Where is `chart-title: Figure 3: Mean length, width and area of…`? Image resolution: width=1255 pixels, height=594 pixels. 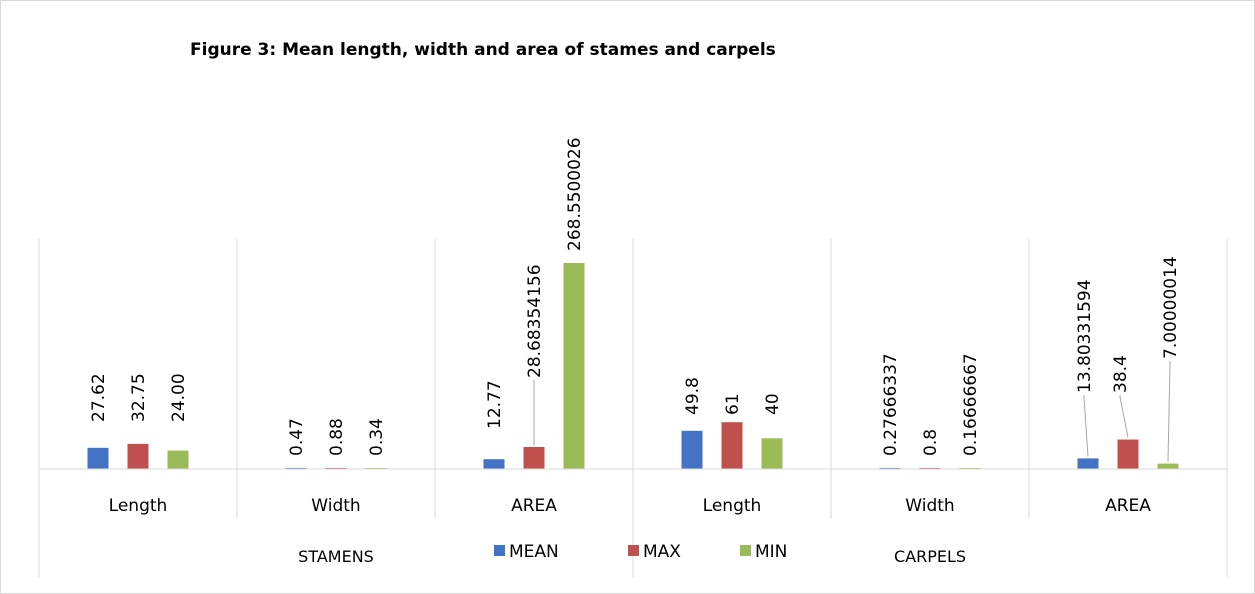
chart-title: Figure 3: Mean length, width and area of… is located at coordinates (483, 50).